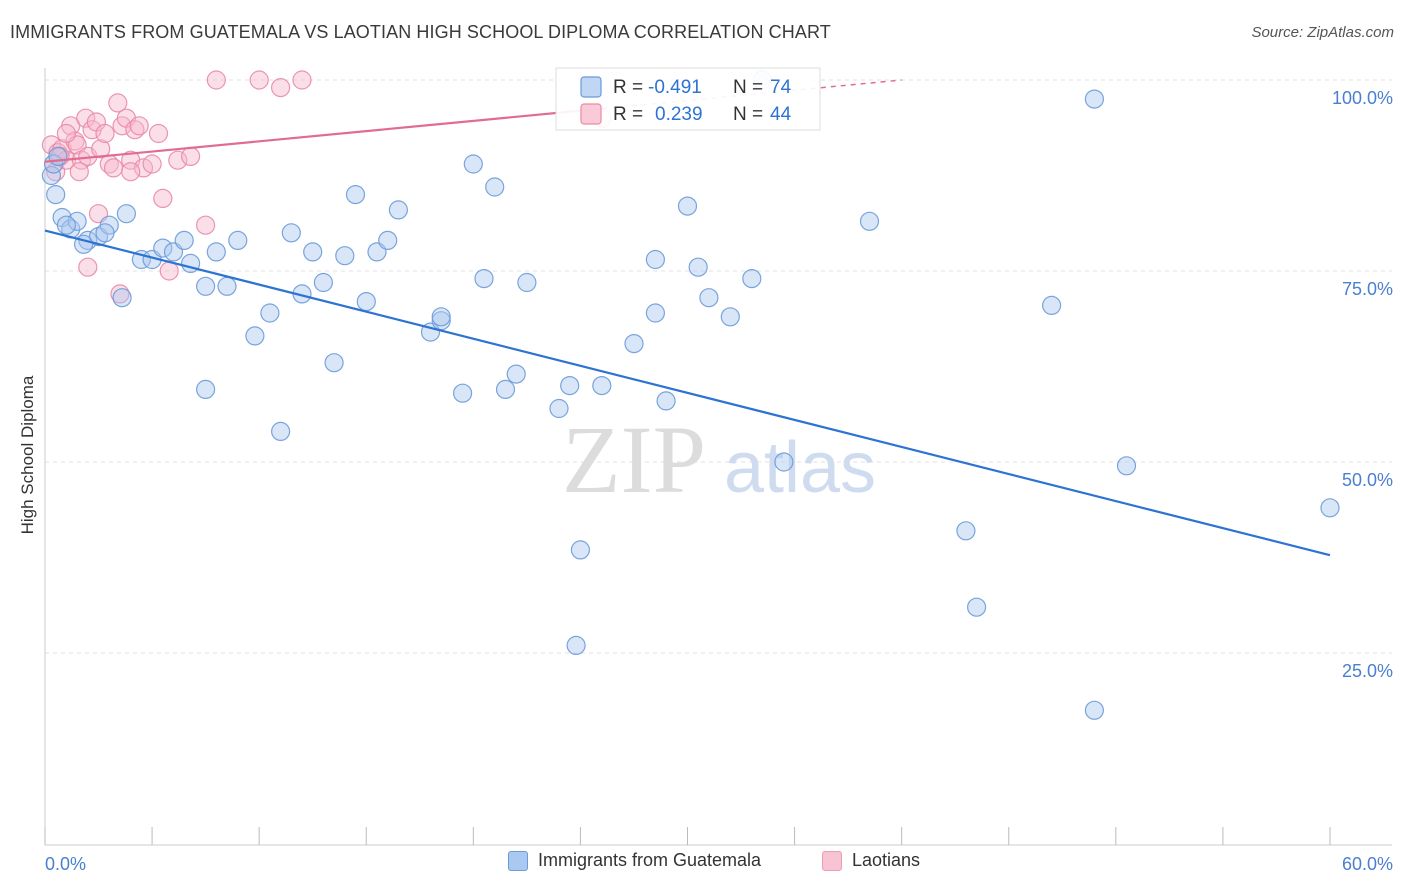  I want to click on legend-n-value-pink: 44, so click(781, 114).